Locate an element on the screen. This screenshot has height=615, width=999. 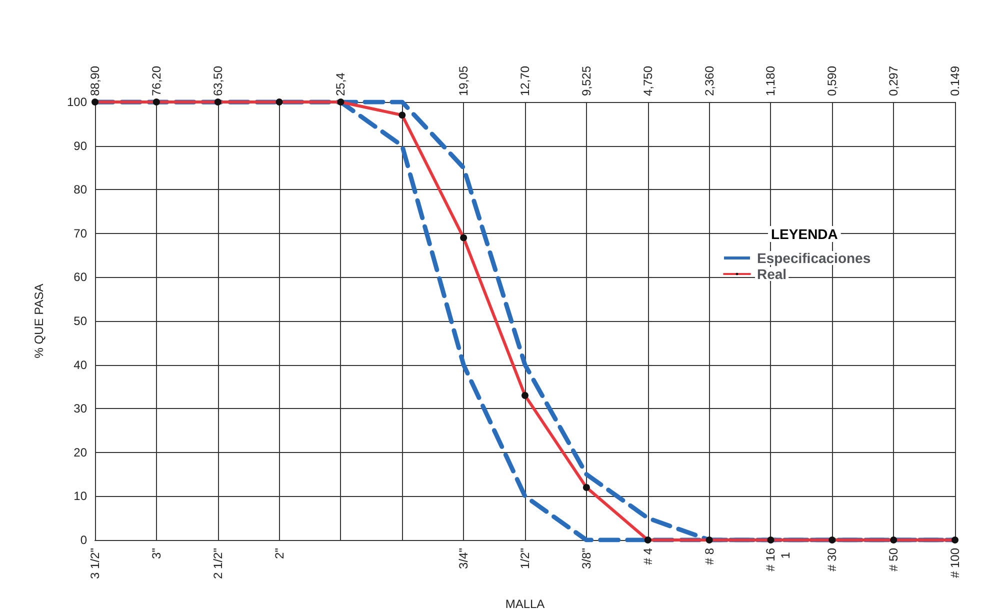
y-tick-label: 10 is located at coordinates (81, 496).